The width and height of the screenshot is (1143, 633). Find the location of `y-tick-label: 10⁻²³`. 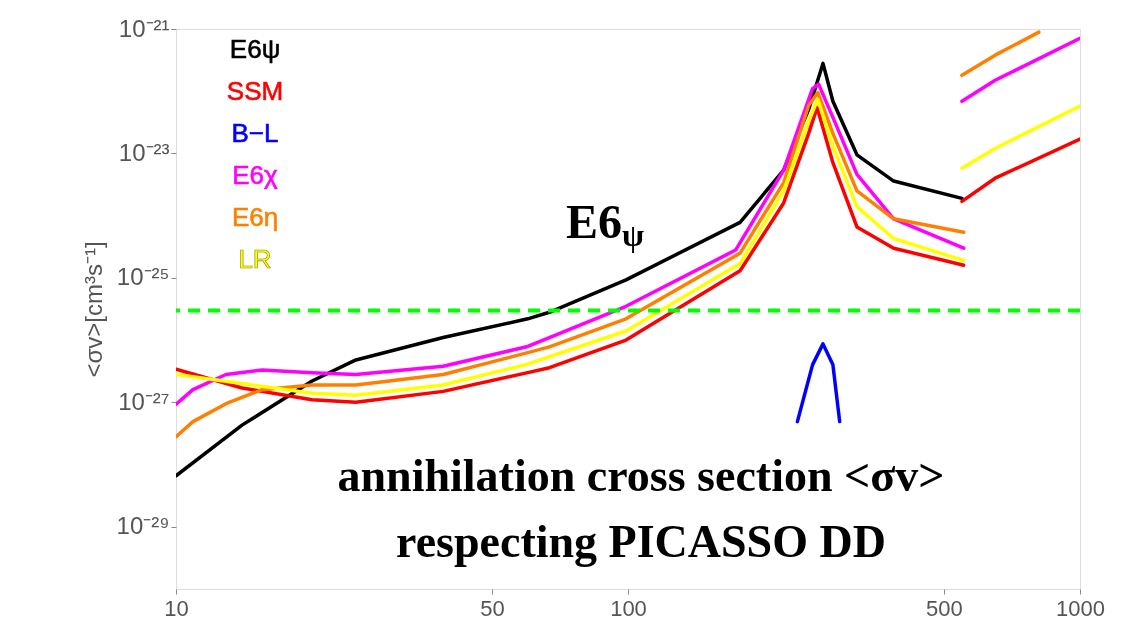

y-tick-label: 10⁻²³ is located at coordinates (144, 152).